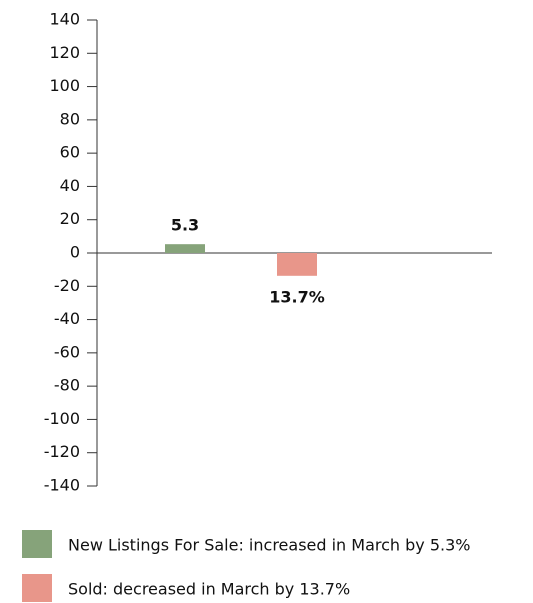 The image size is (533, 603). What do you see at coordinates (297, 296) in the screenshot?
I see `value-label: 13.7%` at bounding box center [297, 296].